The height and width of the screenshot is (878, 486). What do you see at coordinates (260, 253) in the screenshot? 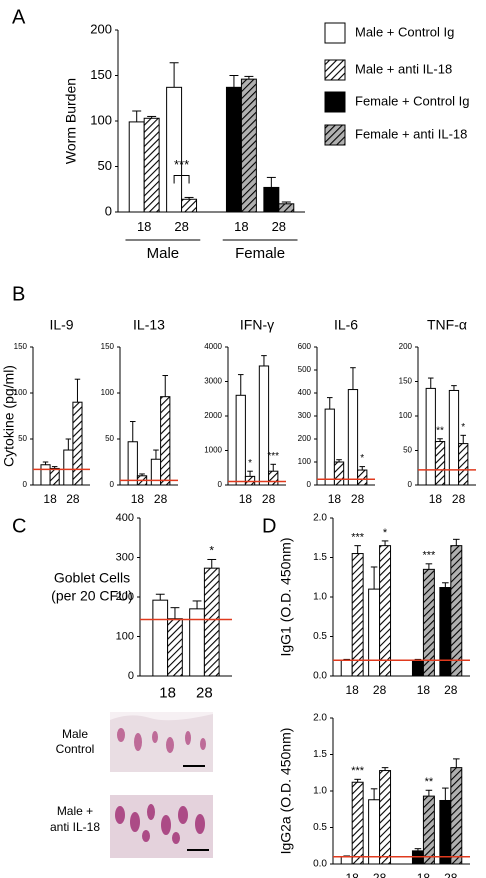
I see `group-label: Female` at bounding box center [260, 253].